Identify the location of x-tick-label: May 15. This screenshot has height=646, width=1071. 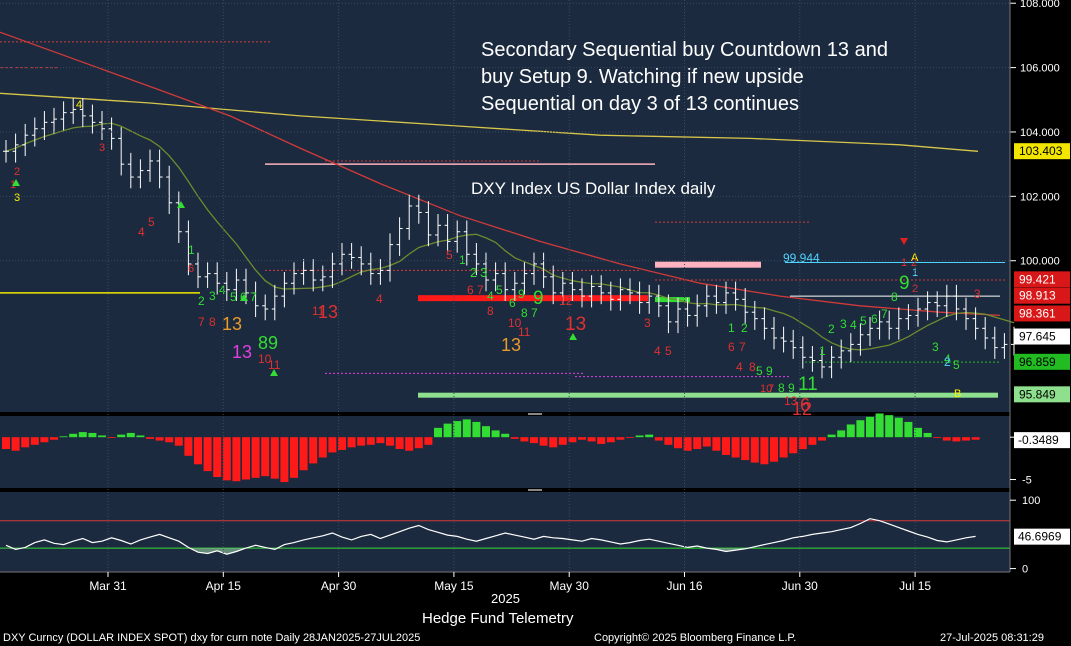
(454, 586).